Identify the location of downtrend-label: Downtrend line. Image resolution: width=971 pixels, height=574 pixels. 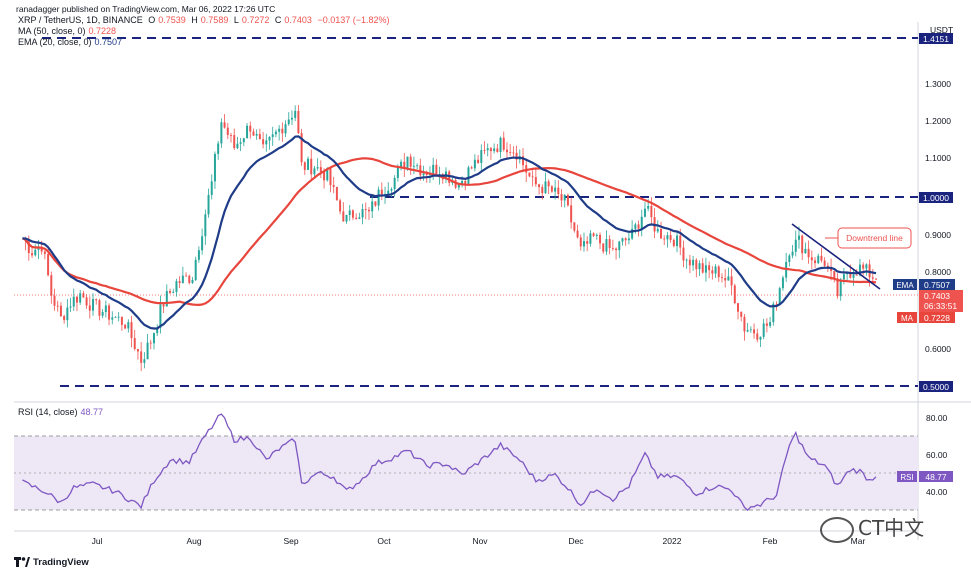
(874, 238).